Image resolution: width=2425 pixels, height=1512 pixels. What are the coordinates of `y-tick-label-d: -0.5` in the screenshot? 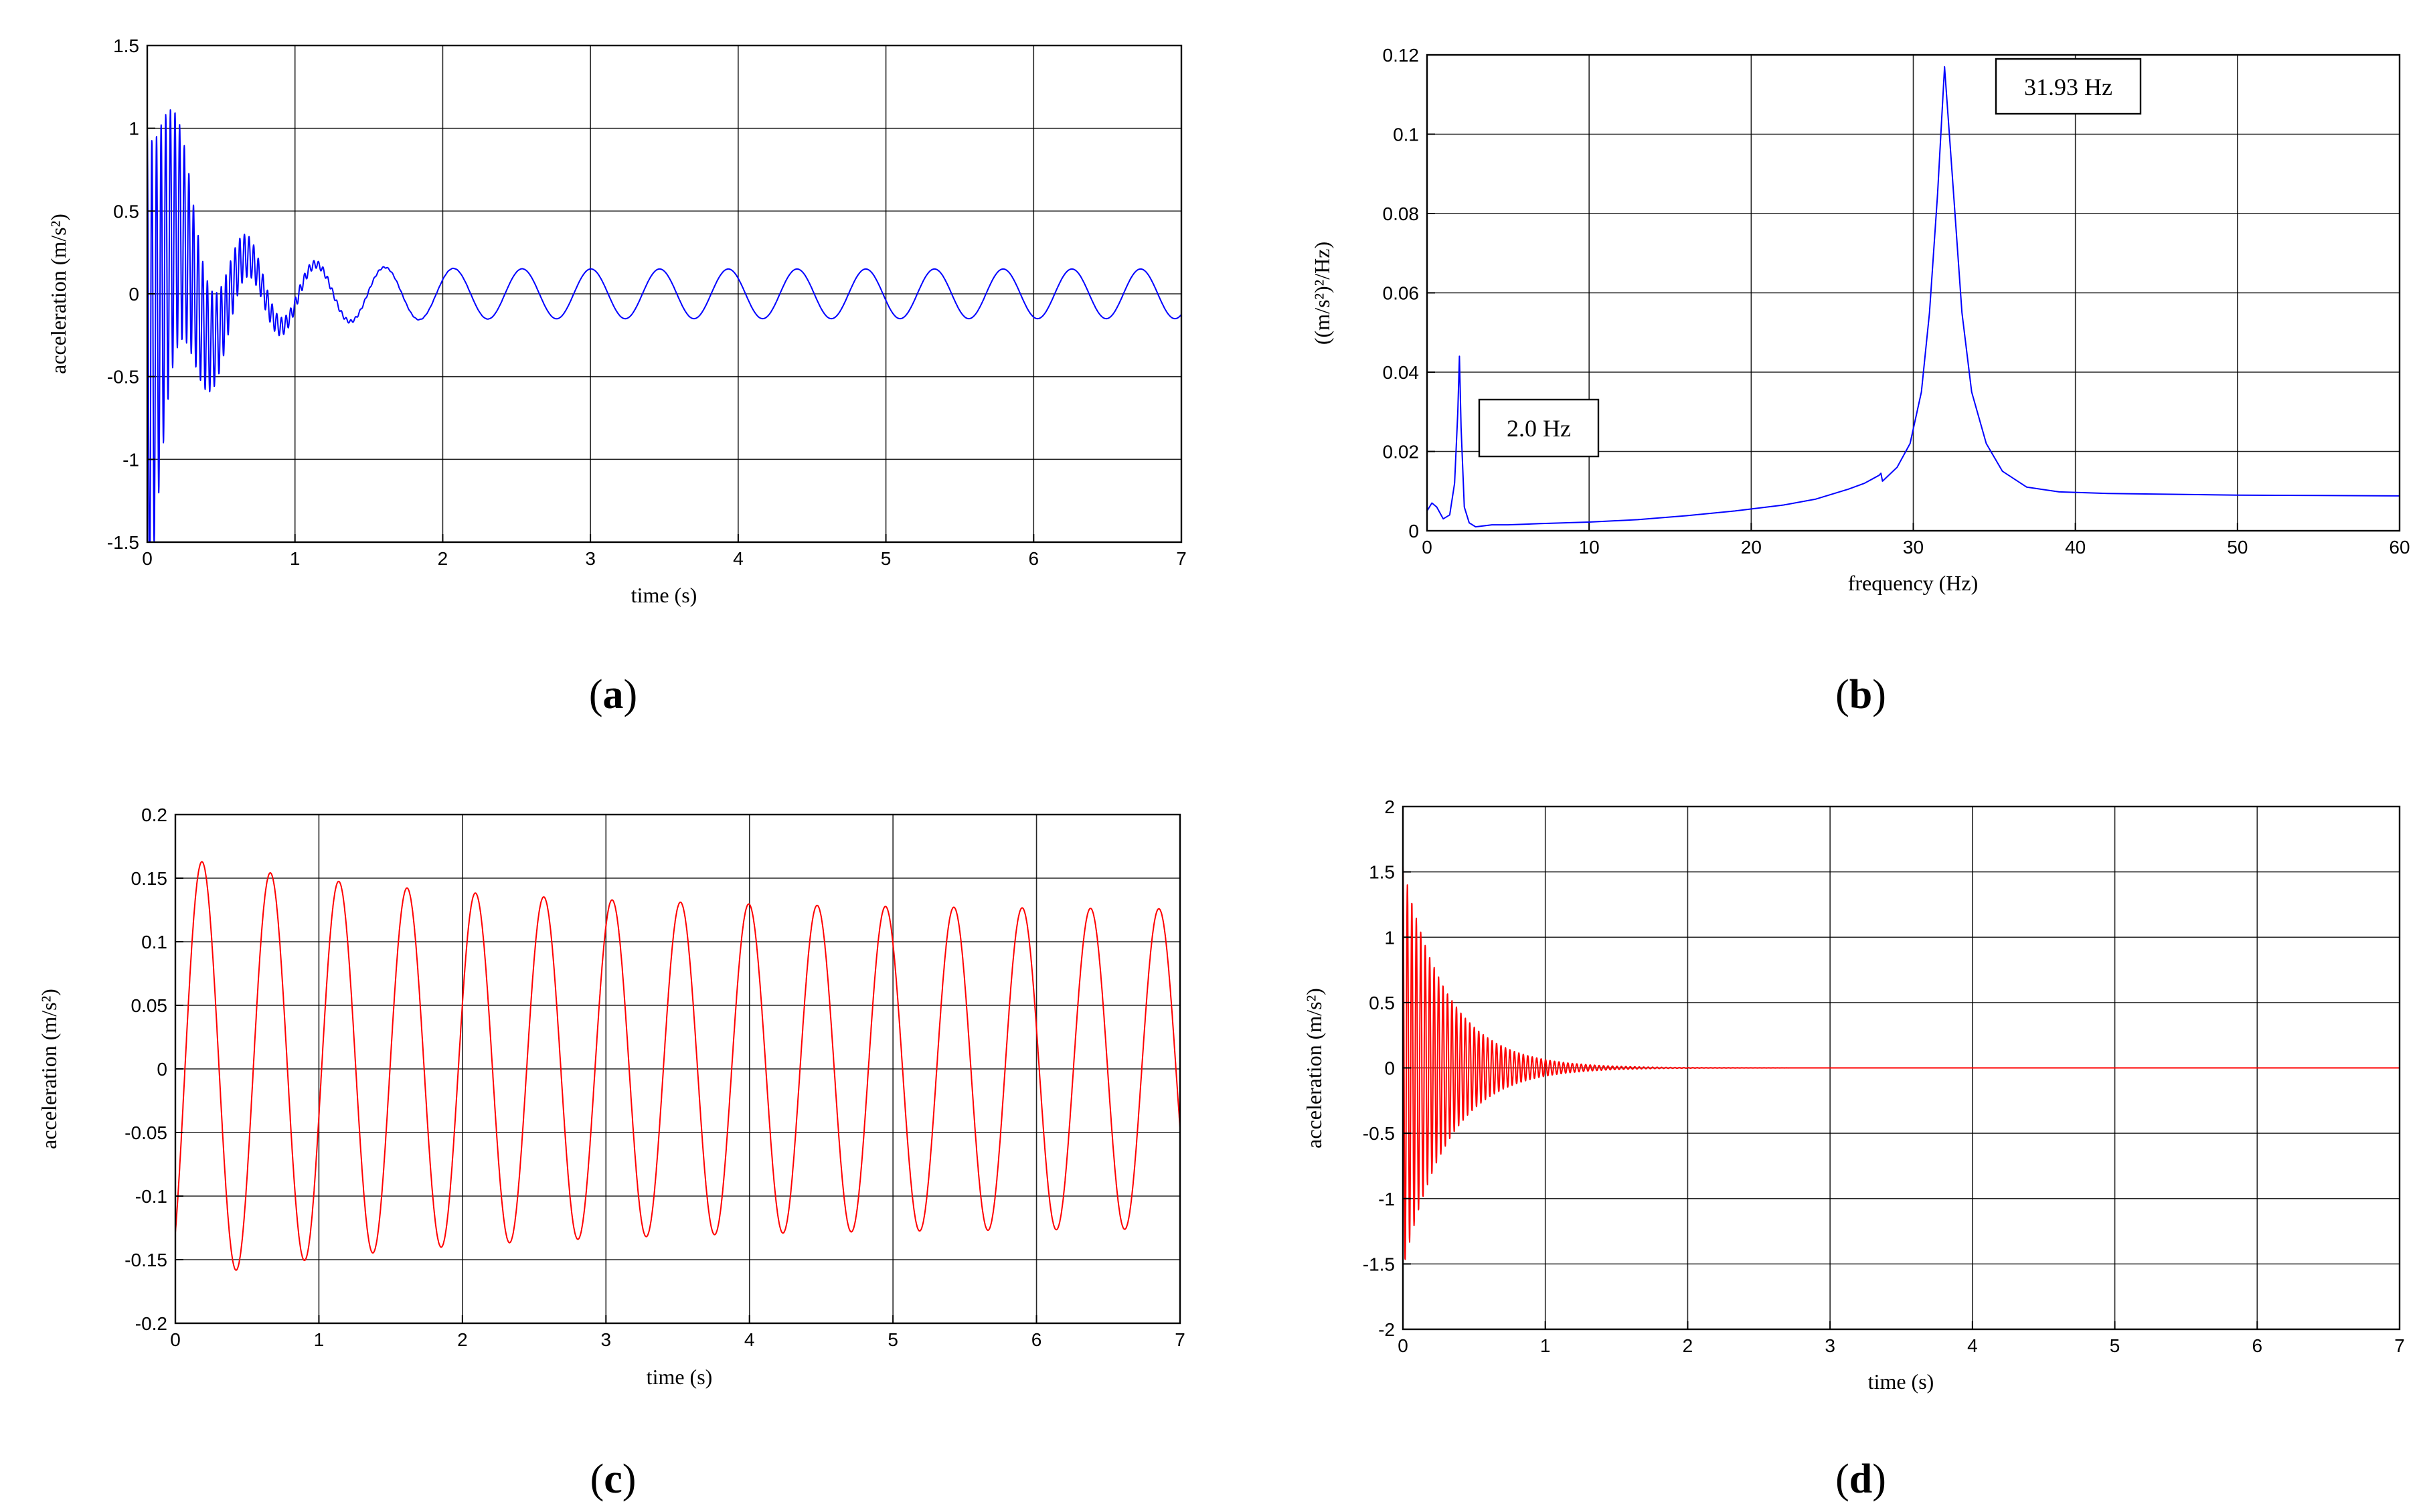 It's located at (1379, 1133).